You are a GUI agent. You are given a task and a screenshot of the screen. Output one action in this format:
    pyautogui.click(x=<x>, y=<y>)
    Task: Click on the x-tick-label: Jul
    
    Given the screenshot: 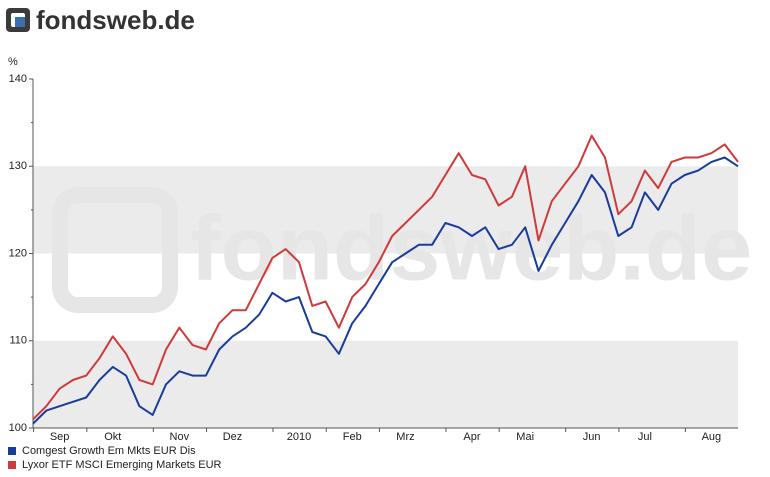 What is the action you would take?
    pyautogui.click(x=645, y=437)
    